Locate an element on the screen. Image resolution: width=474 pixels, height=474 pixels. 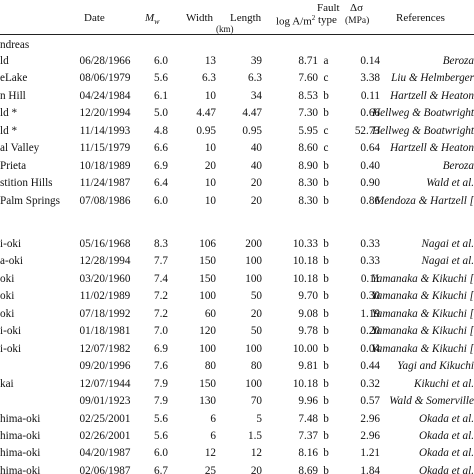
cell-width: 100 is located at coordinates (207, 348).